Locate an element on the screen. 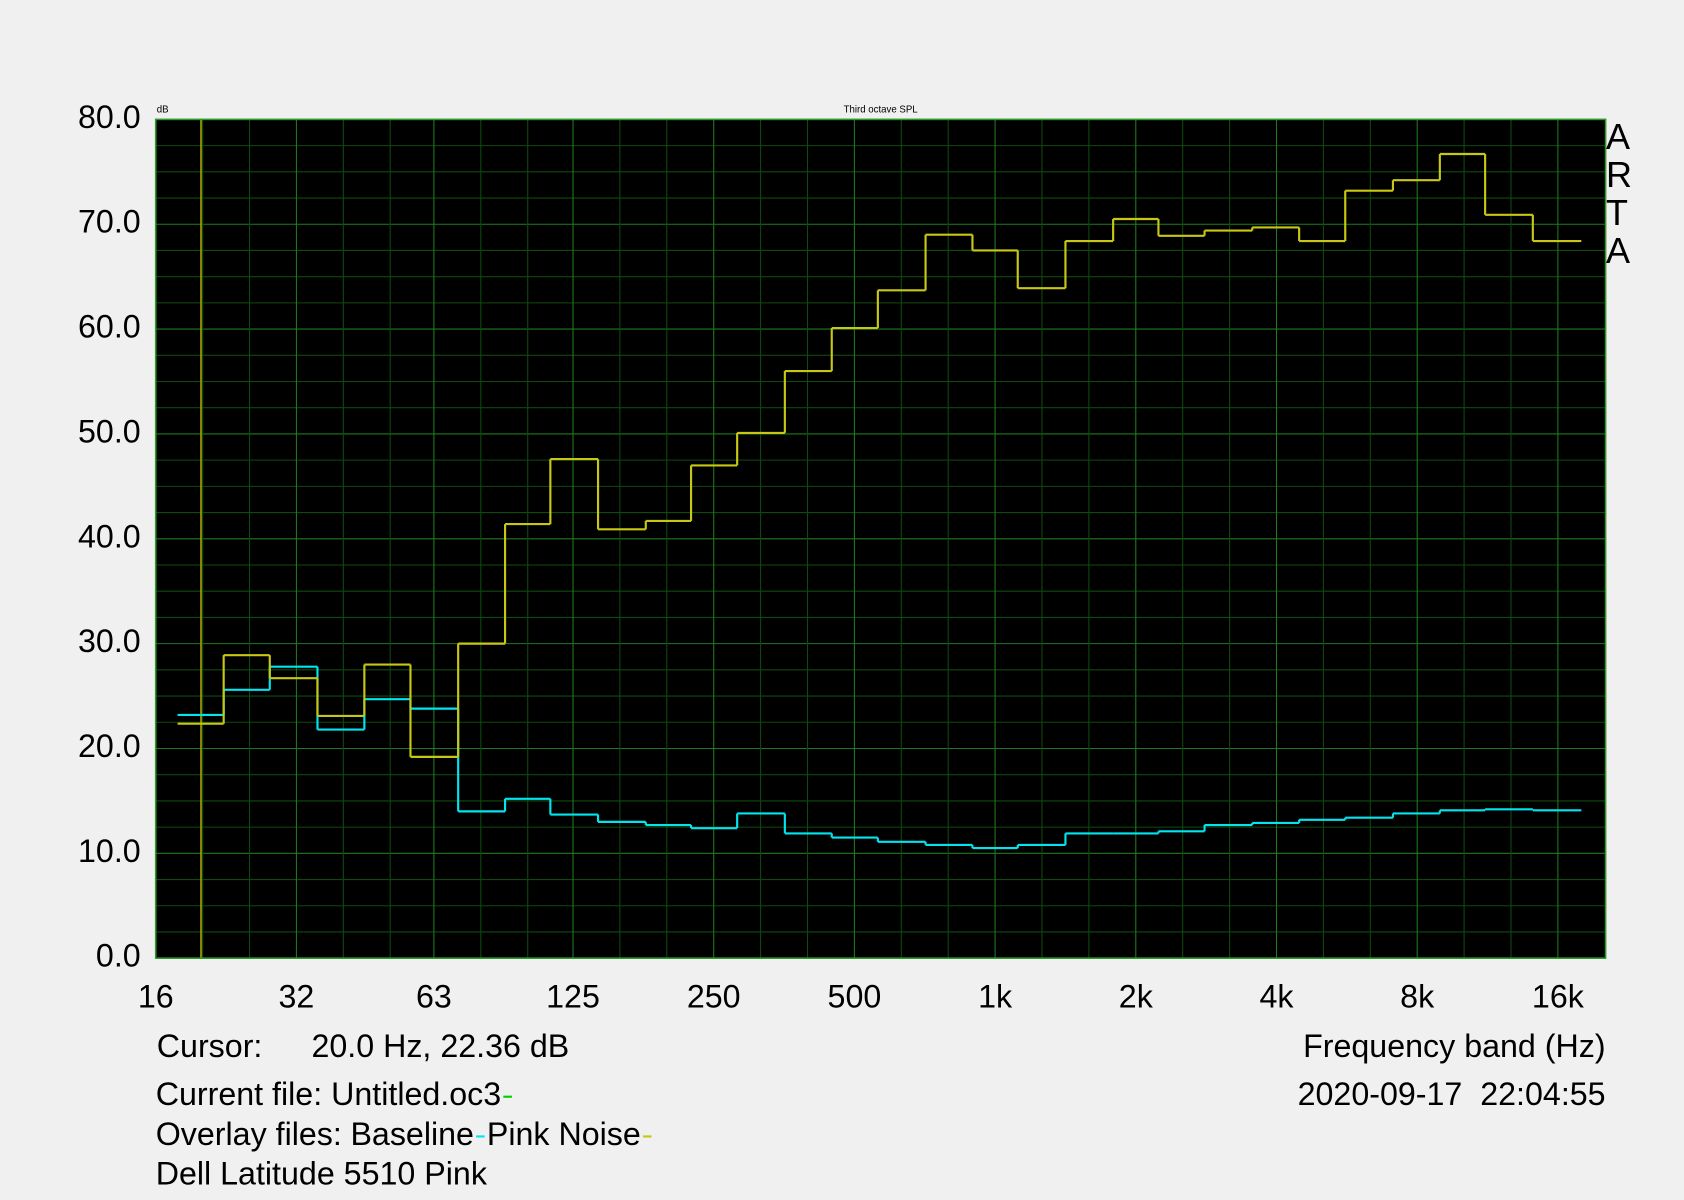  x-tick-label: 500 is located at coordinates (855, 996).